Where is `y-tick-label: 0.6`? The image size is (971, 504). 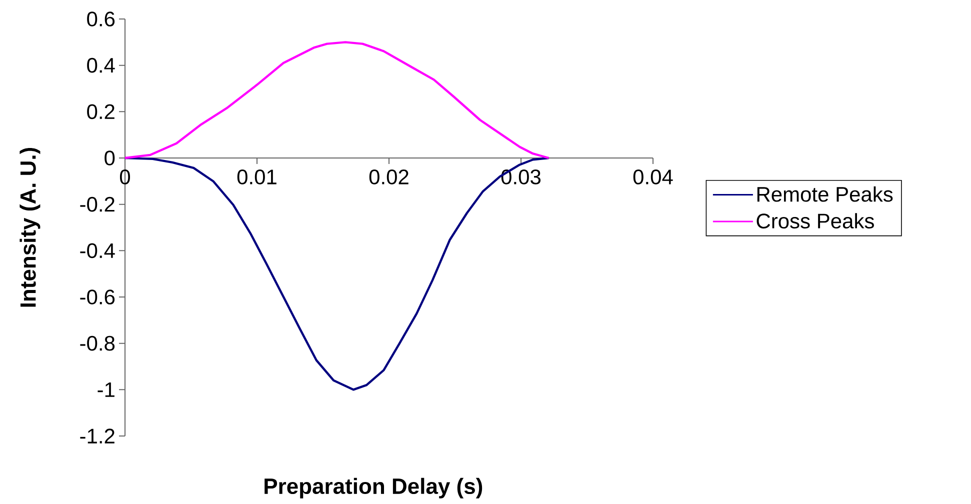
y-tick-label: 0.6 is located at coordinates (101, 19).